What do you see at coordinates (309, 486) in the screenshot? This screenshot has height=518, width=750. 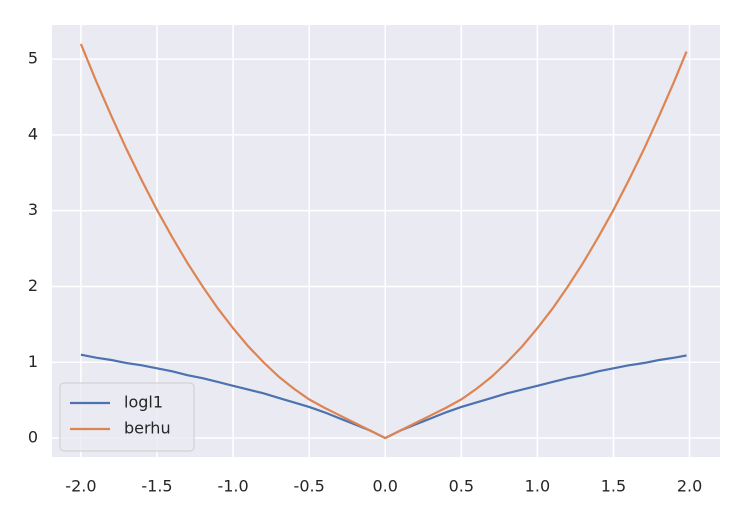 I see `x-tick-label: -0.5` at bounding box center [309, 486].